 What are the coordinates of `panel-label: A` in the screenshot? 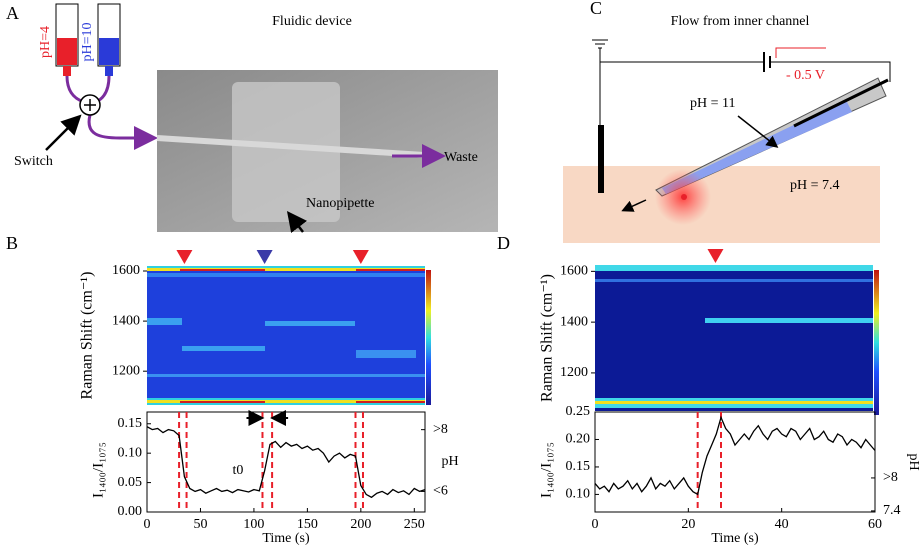 It's located at (12, 13).